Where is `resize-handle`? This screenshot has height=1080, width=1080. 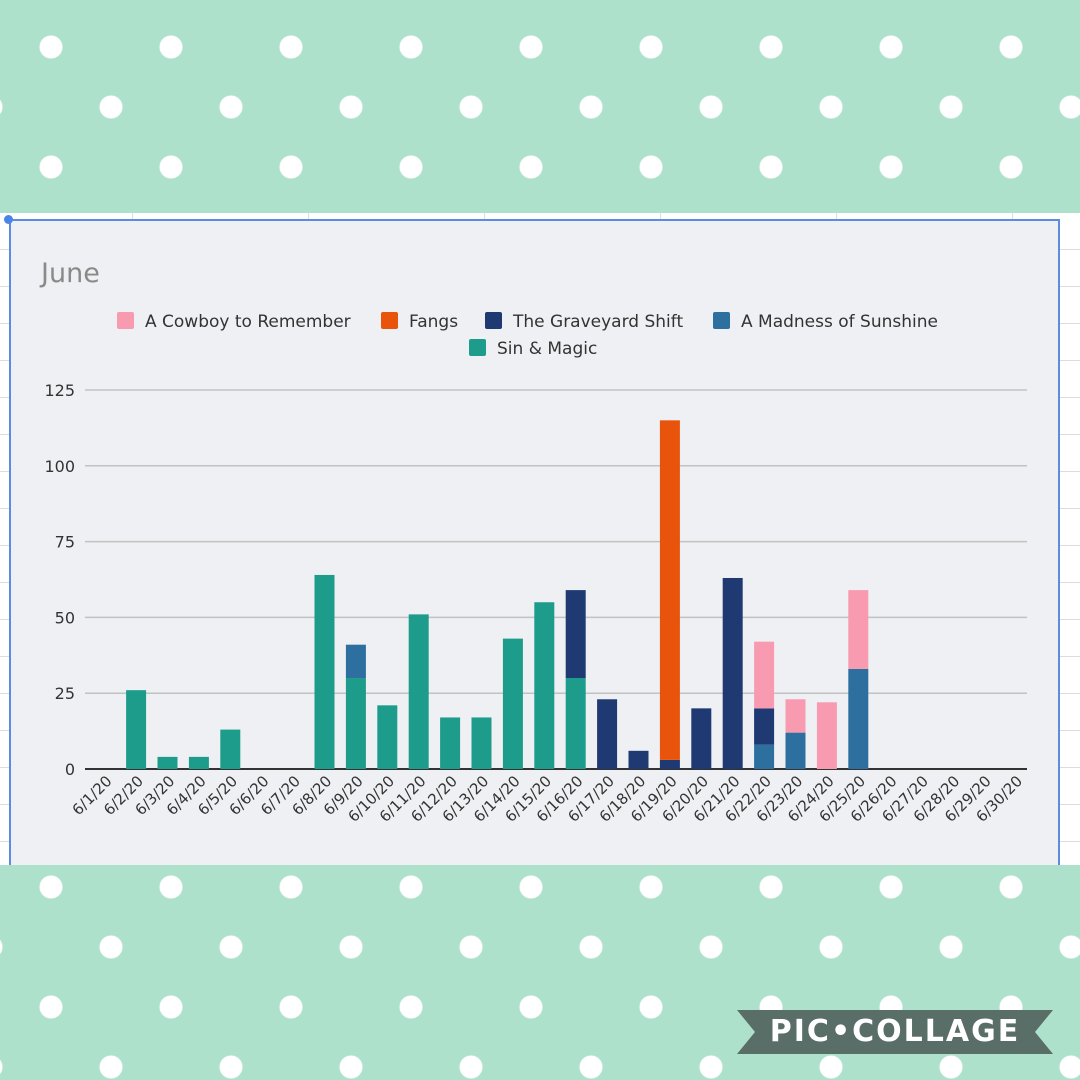
resize-handle is located at coordinates (8, 219).